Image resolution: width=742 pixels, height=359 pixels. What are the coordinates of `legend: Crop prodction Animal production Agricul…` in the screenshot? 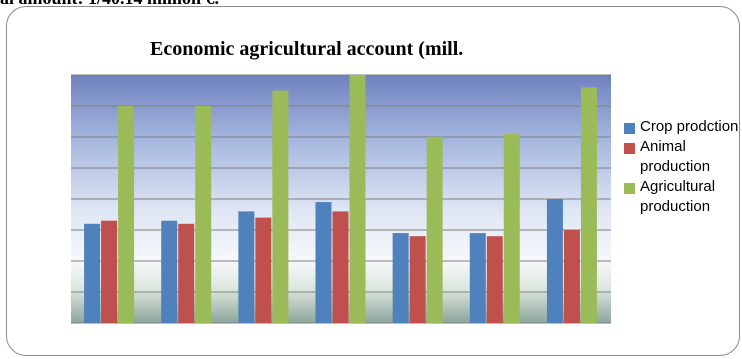 It's located at (683, 167).